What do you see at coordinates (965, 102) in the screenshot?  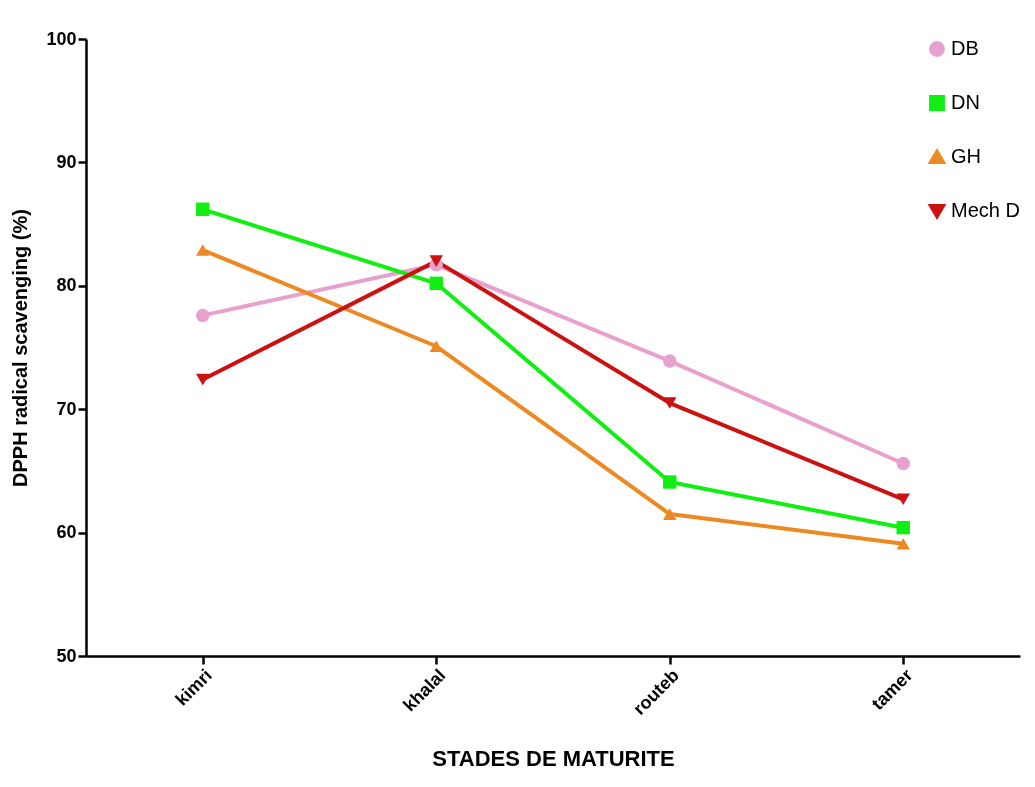 I see `legend-label: DN` at bounding box center [965, 102].